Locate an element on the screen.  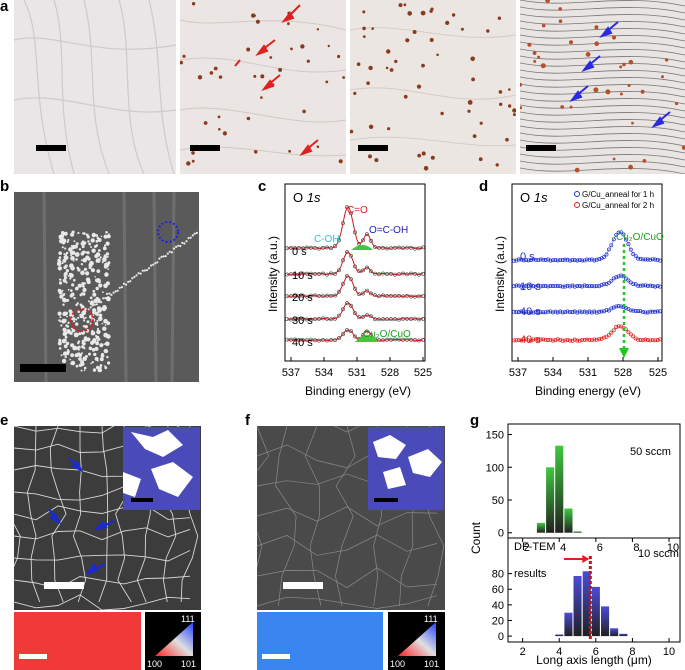
panel-label-e: e is located at coordinates (4, 420).